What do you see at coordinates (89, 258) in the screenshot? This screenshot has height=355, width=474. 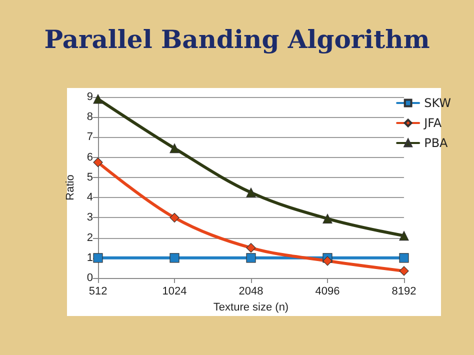 I see `y-tick-label: 1` at bounding box center [89, 258].